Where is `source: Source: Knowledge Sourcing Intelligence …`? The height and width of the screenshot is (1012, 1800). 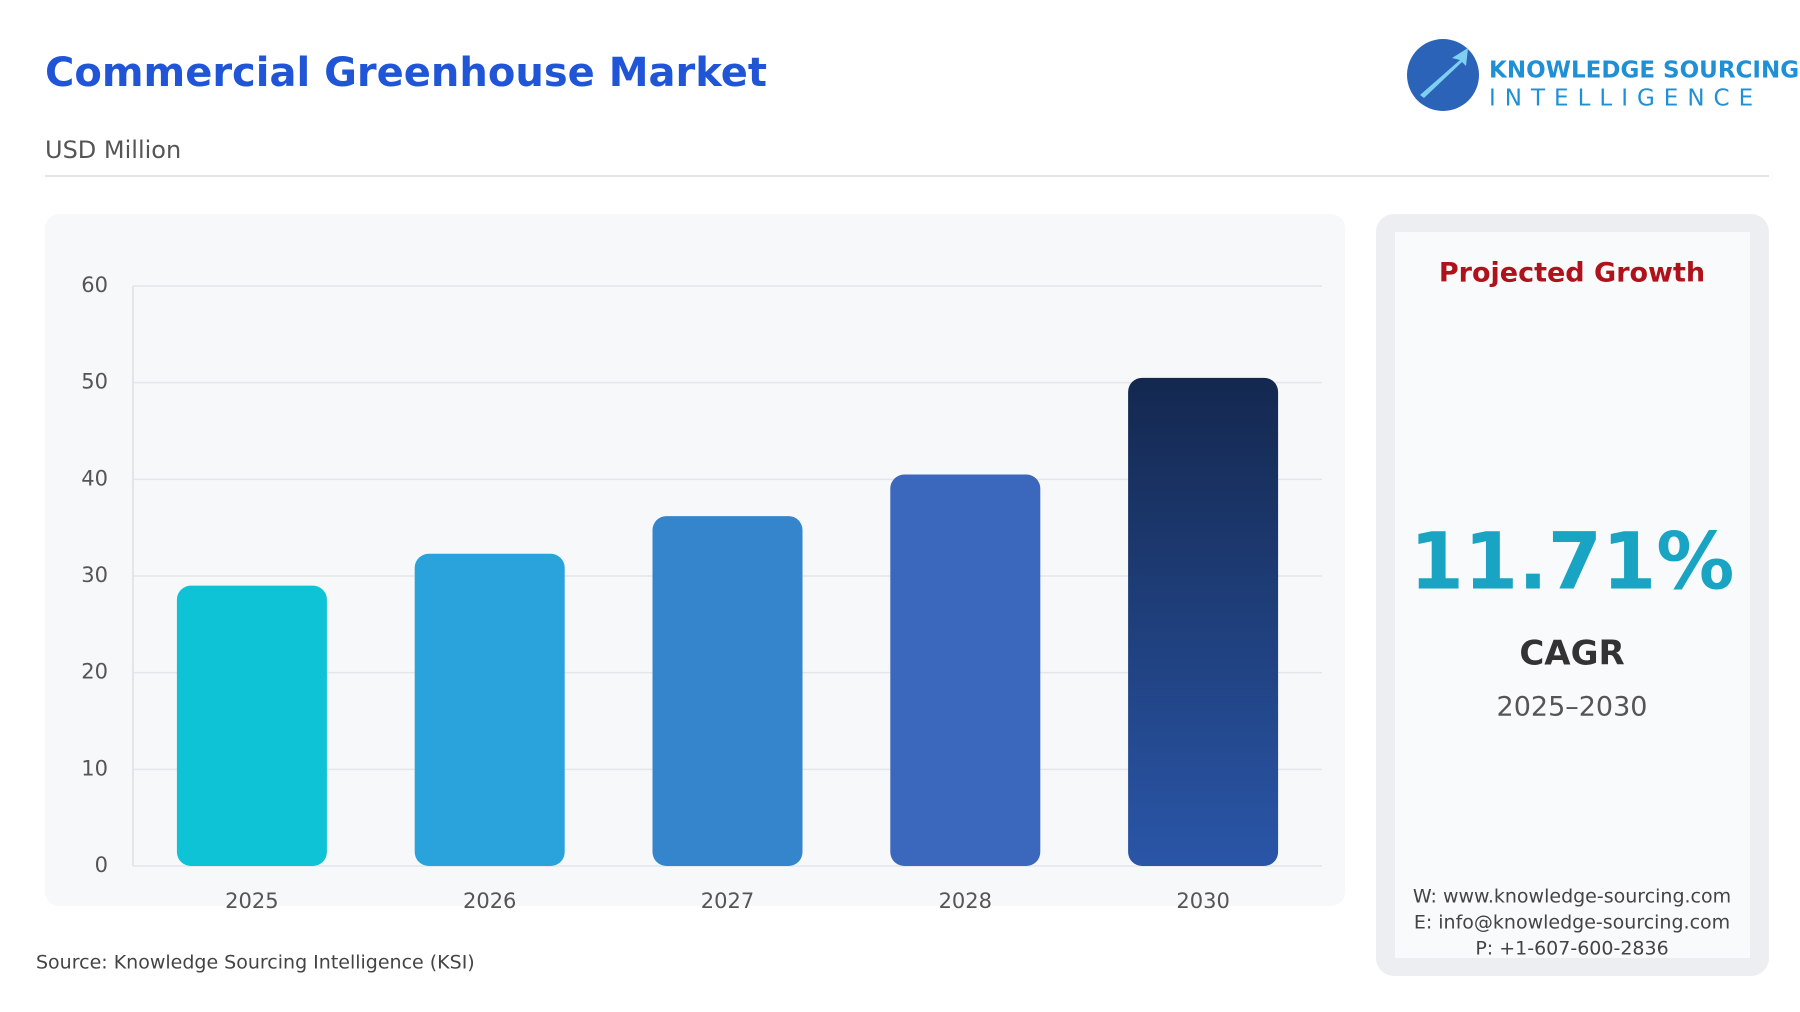 source: Source: Knowledge Sourcing Intelligence … is located at coordinates (255, 963).